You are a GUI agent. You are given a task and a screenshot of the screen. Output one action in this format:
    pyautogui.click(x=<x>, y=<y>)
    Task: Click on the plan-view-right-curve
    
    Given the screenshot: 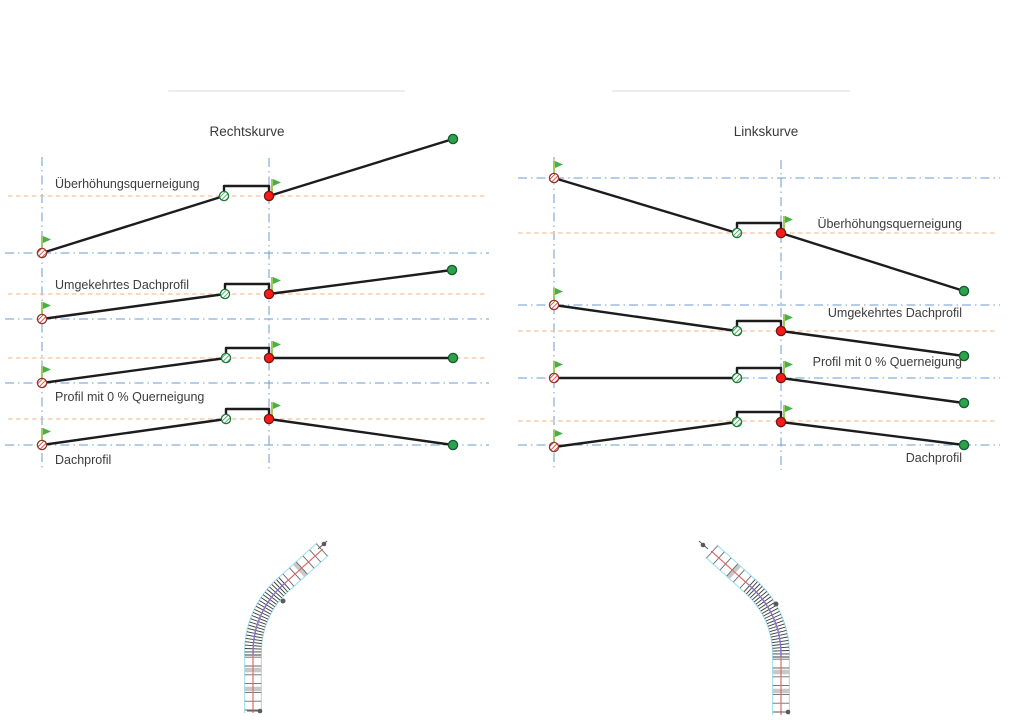 What is the action you would take?
    pyautogui.click(x=286, y=627)
    